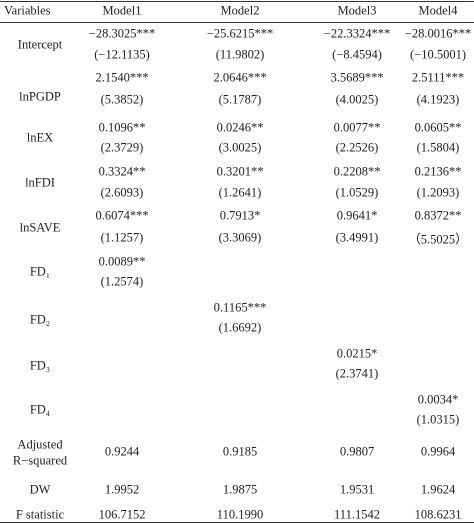 This screenshot has width=474, height=523. I want to click on statistic: （5.5025）, so click(438, 239).